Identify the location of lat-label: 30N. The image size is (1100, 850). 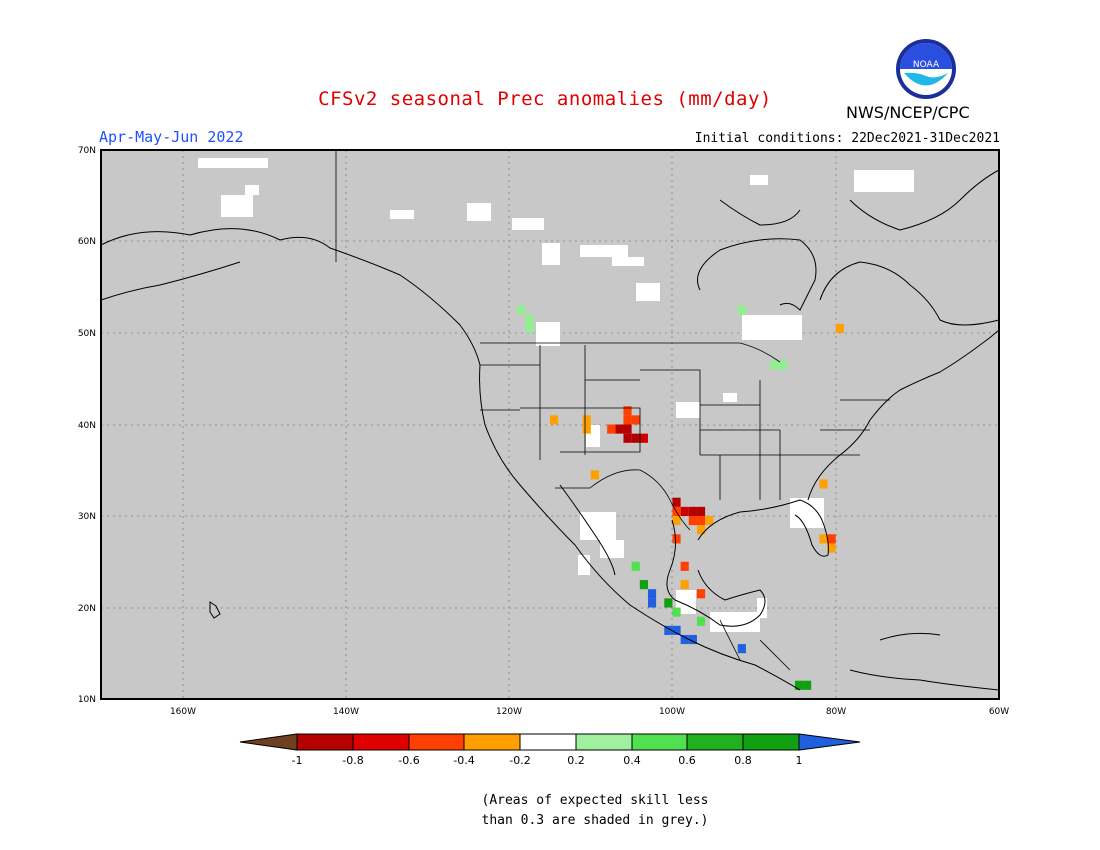
(87, 517).